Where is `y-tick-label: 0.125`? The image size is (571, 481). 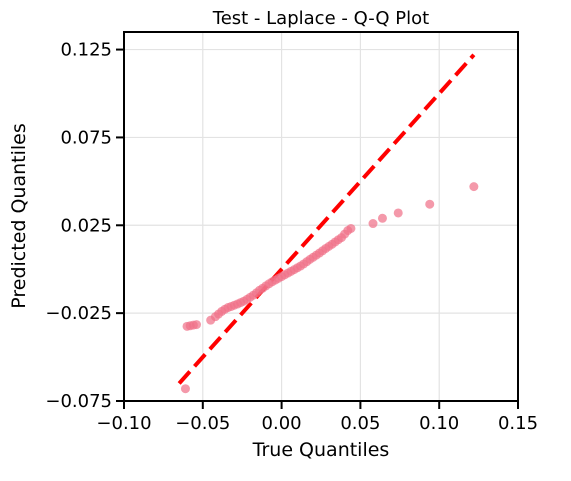 y-tick-label: 0.125 is located at coordinates (86, 50).